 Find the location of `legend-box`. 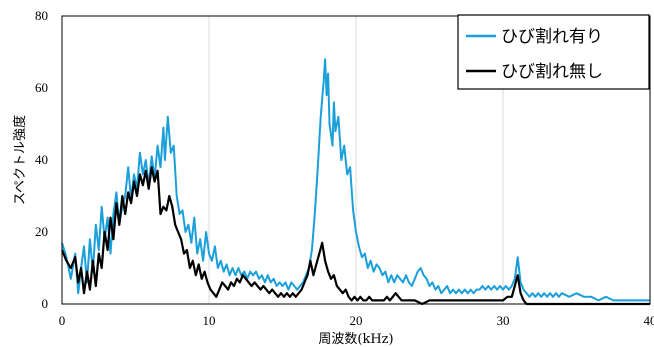

legend-box is located at coordinates (553, 52).